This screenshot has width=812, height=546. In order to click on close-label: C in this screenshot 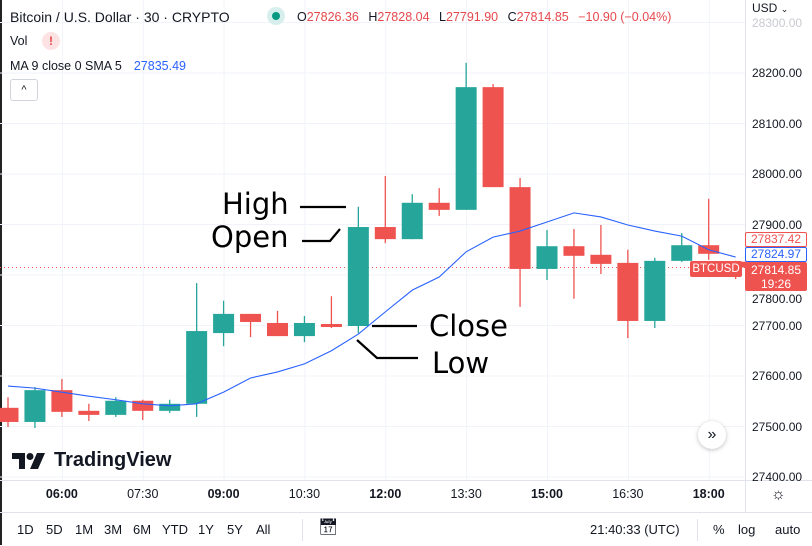, I will do `click(512, 17)`.